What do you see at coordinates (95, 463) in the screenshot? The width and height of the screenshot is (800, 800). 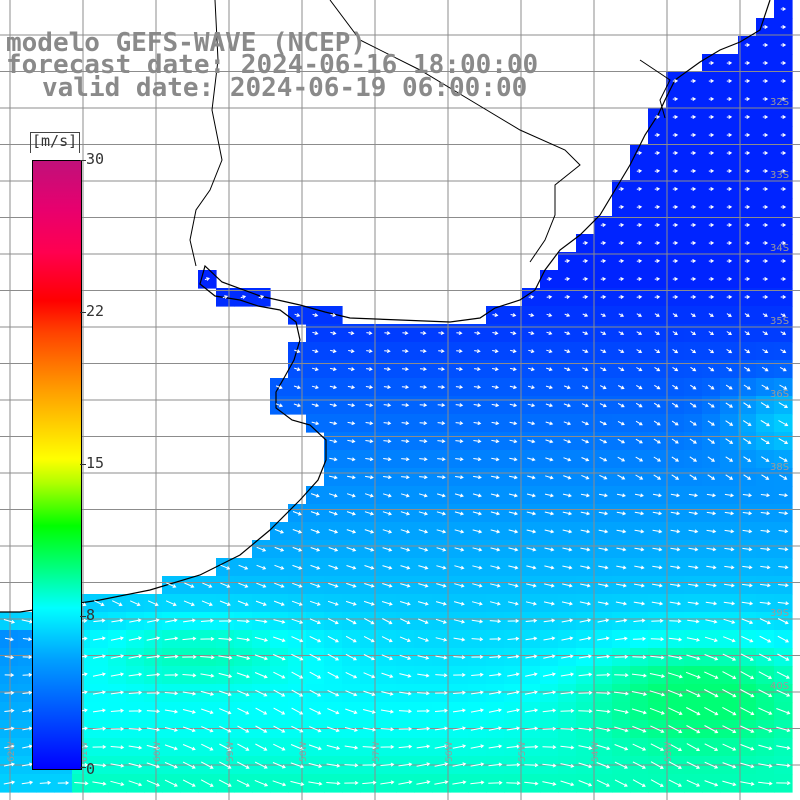 I see `colorbar-tick-label: 15` at bounding box center [95, 463].